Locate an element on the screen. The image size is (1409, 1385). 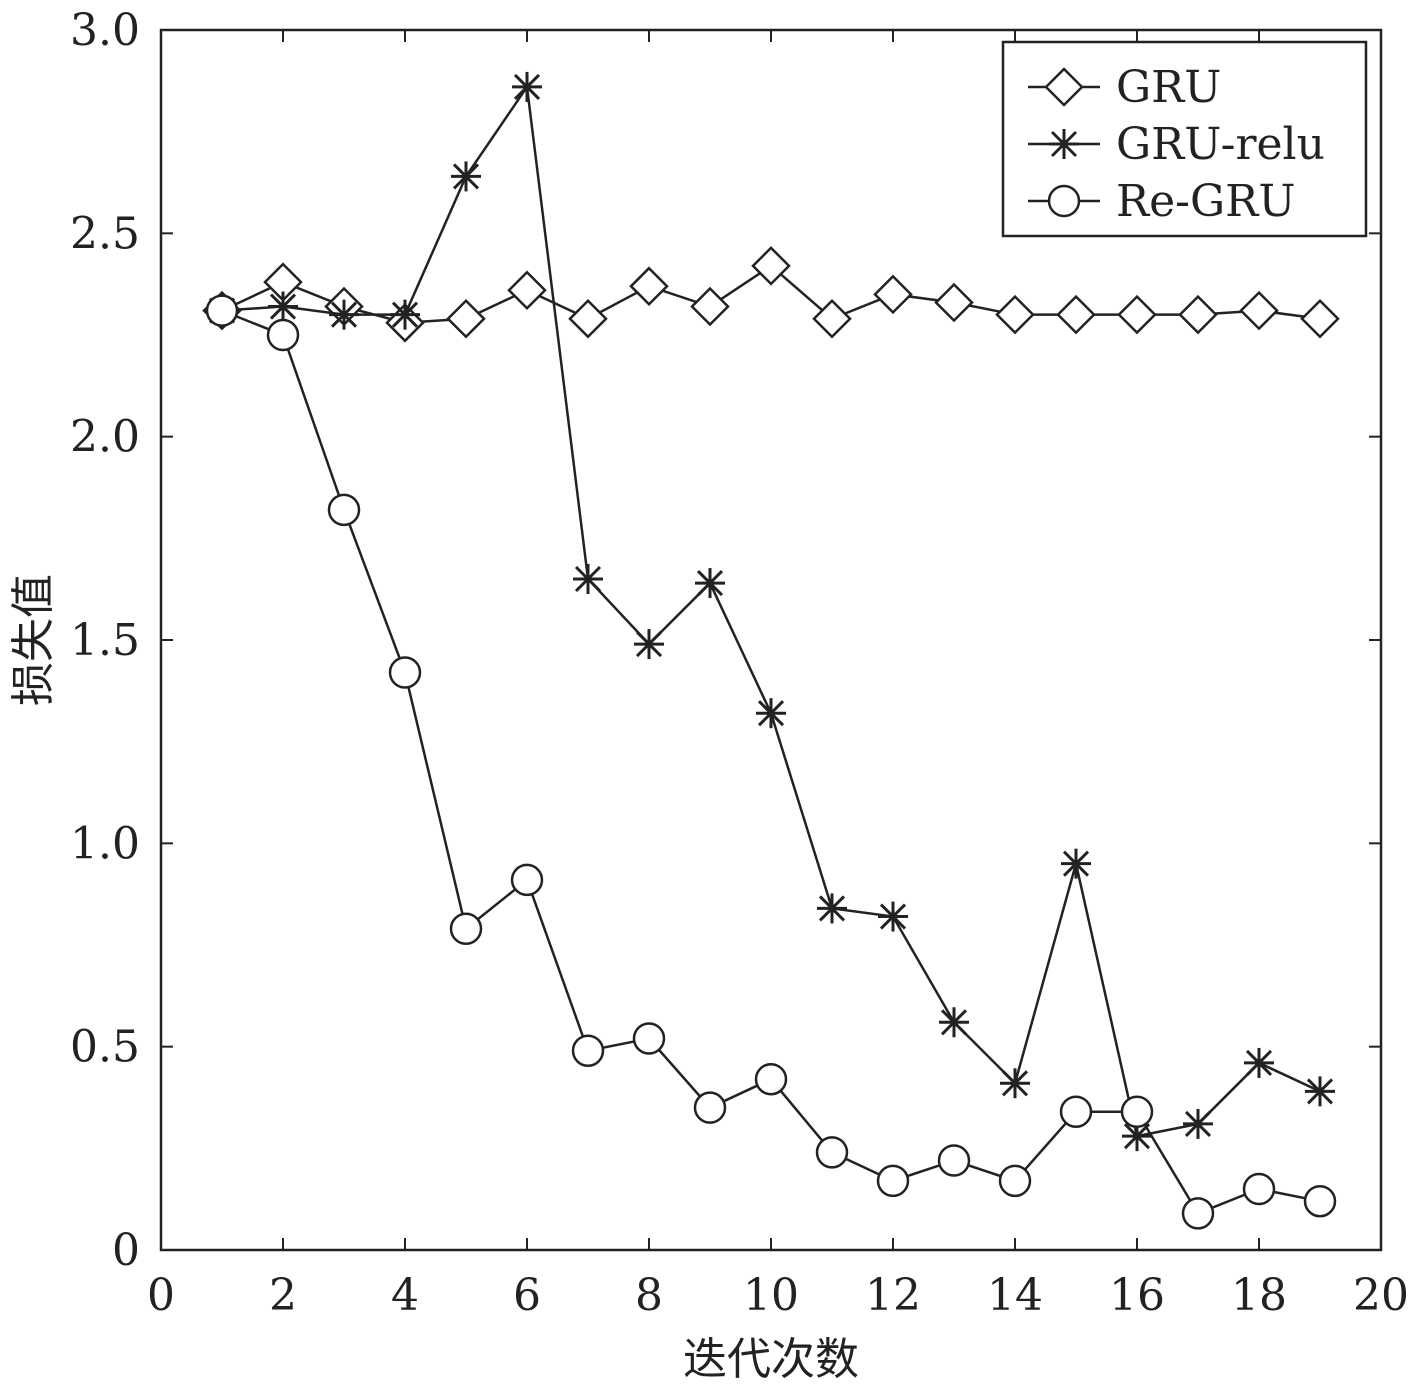
legend-box is located at coordinates (1184, 139).